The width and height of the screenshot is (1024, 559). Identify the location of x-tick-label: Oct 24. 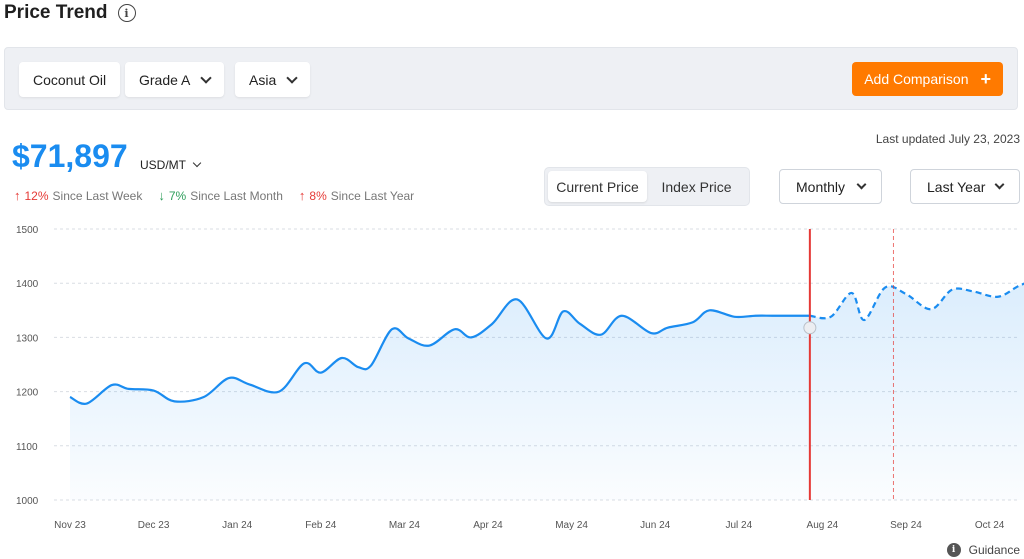
(990, 525).